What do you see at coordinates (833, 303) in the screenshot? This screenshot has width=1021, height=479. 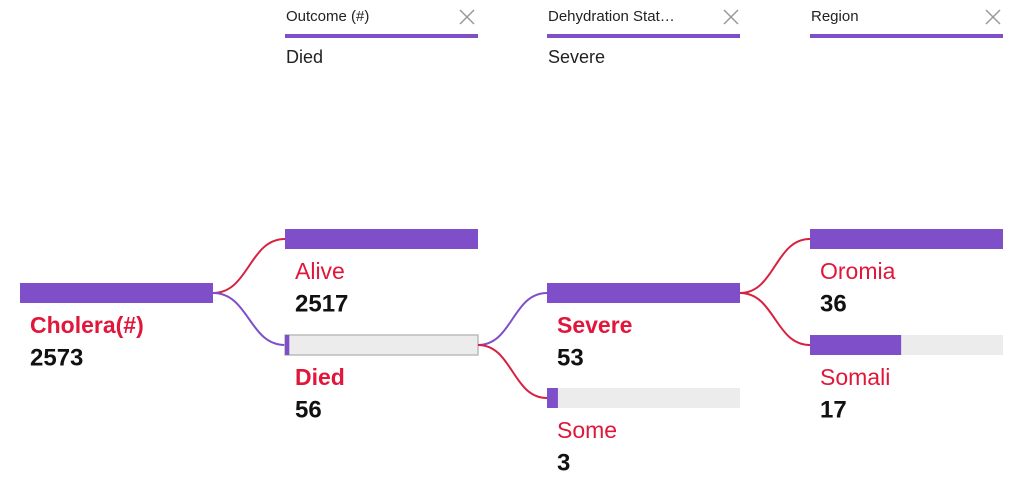 I see `node-value: 36` at bounding box center [833, 303].